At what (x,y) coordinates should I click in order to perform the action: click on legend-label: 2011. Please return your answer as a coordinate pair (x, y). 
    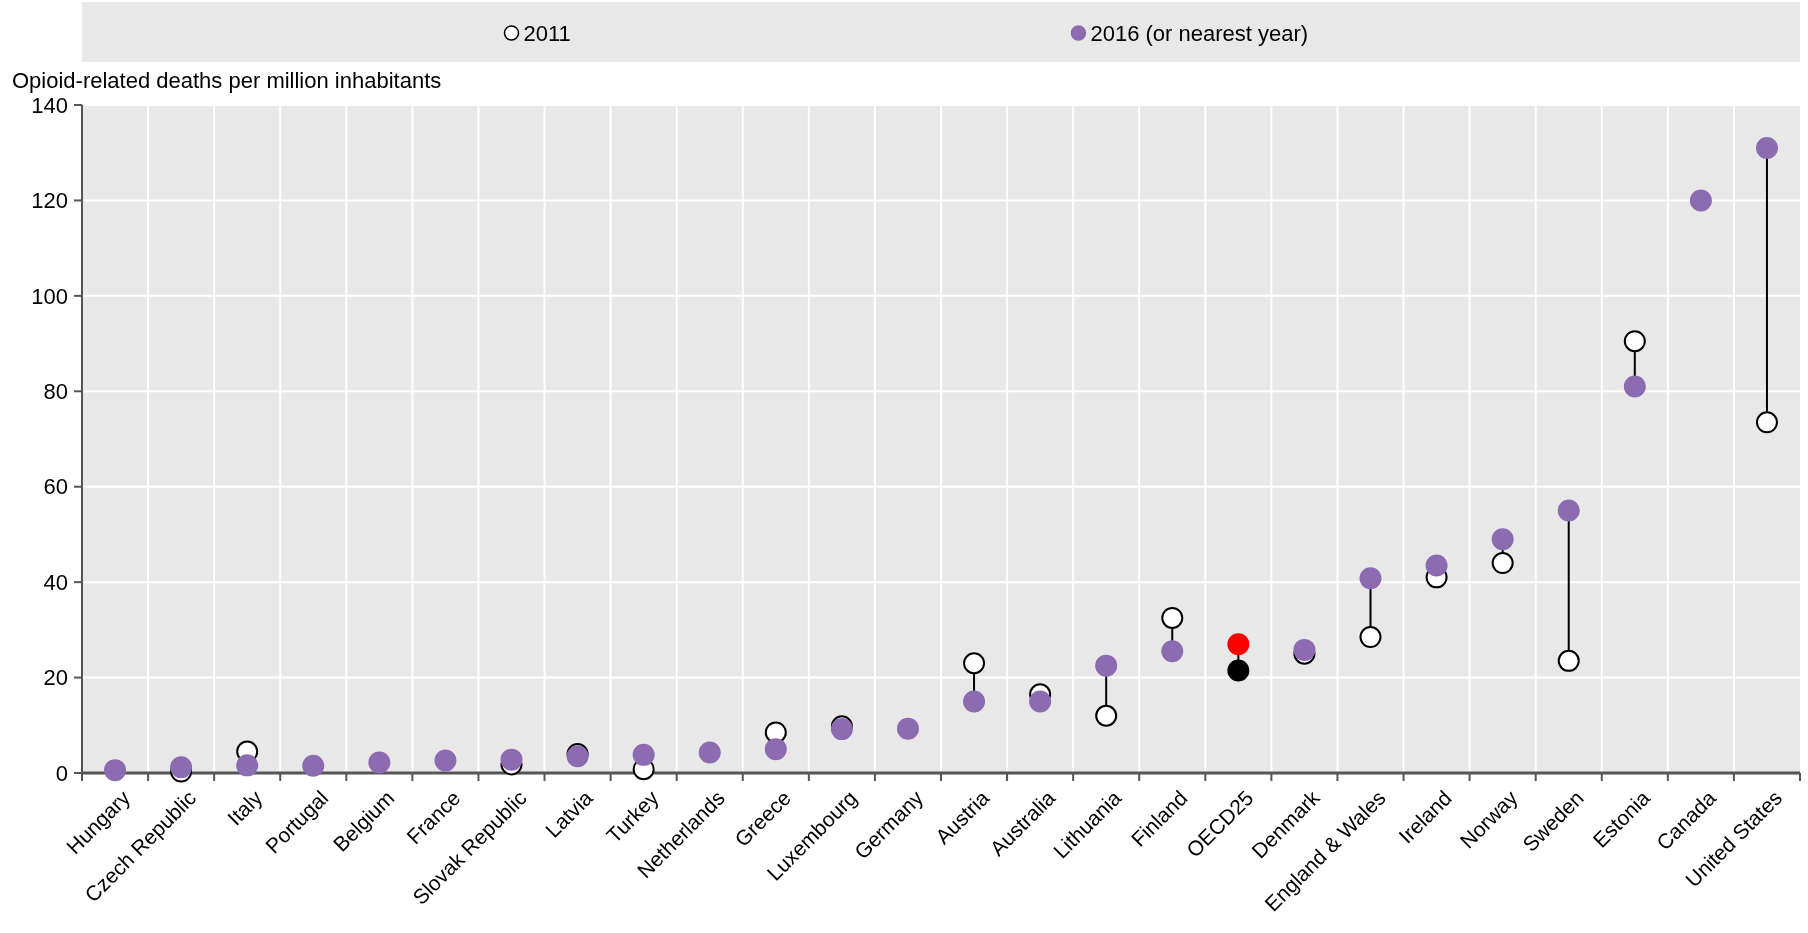
    Looking at the image, I should click on (547, 33).